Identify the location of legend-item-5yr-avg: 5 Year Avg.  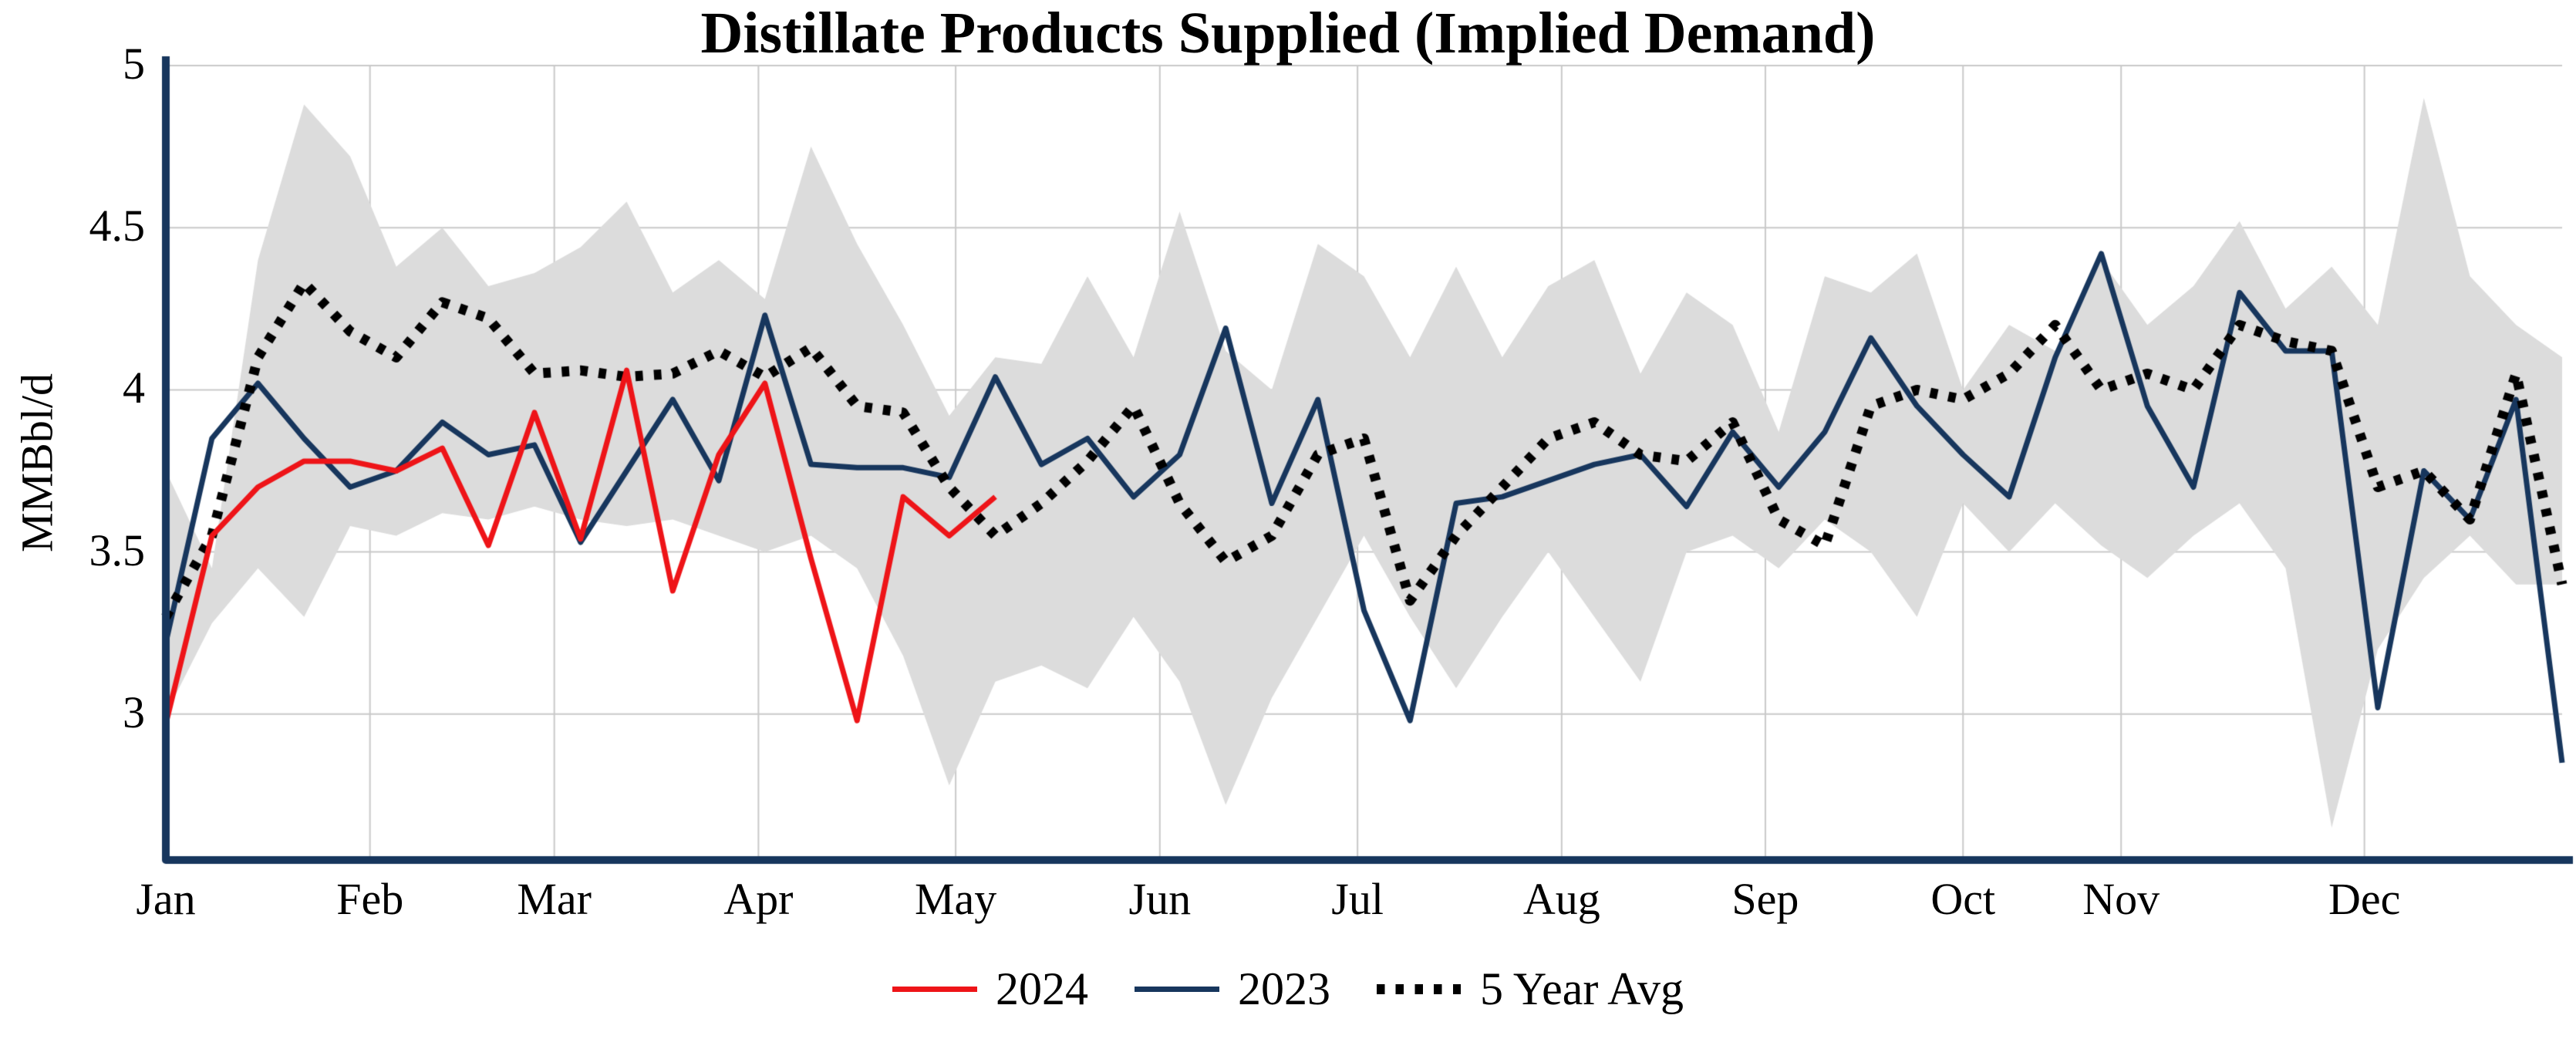
(1530, 989).